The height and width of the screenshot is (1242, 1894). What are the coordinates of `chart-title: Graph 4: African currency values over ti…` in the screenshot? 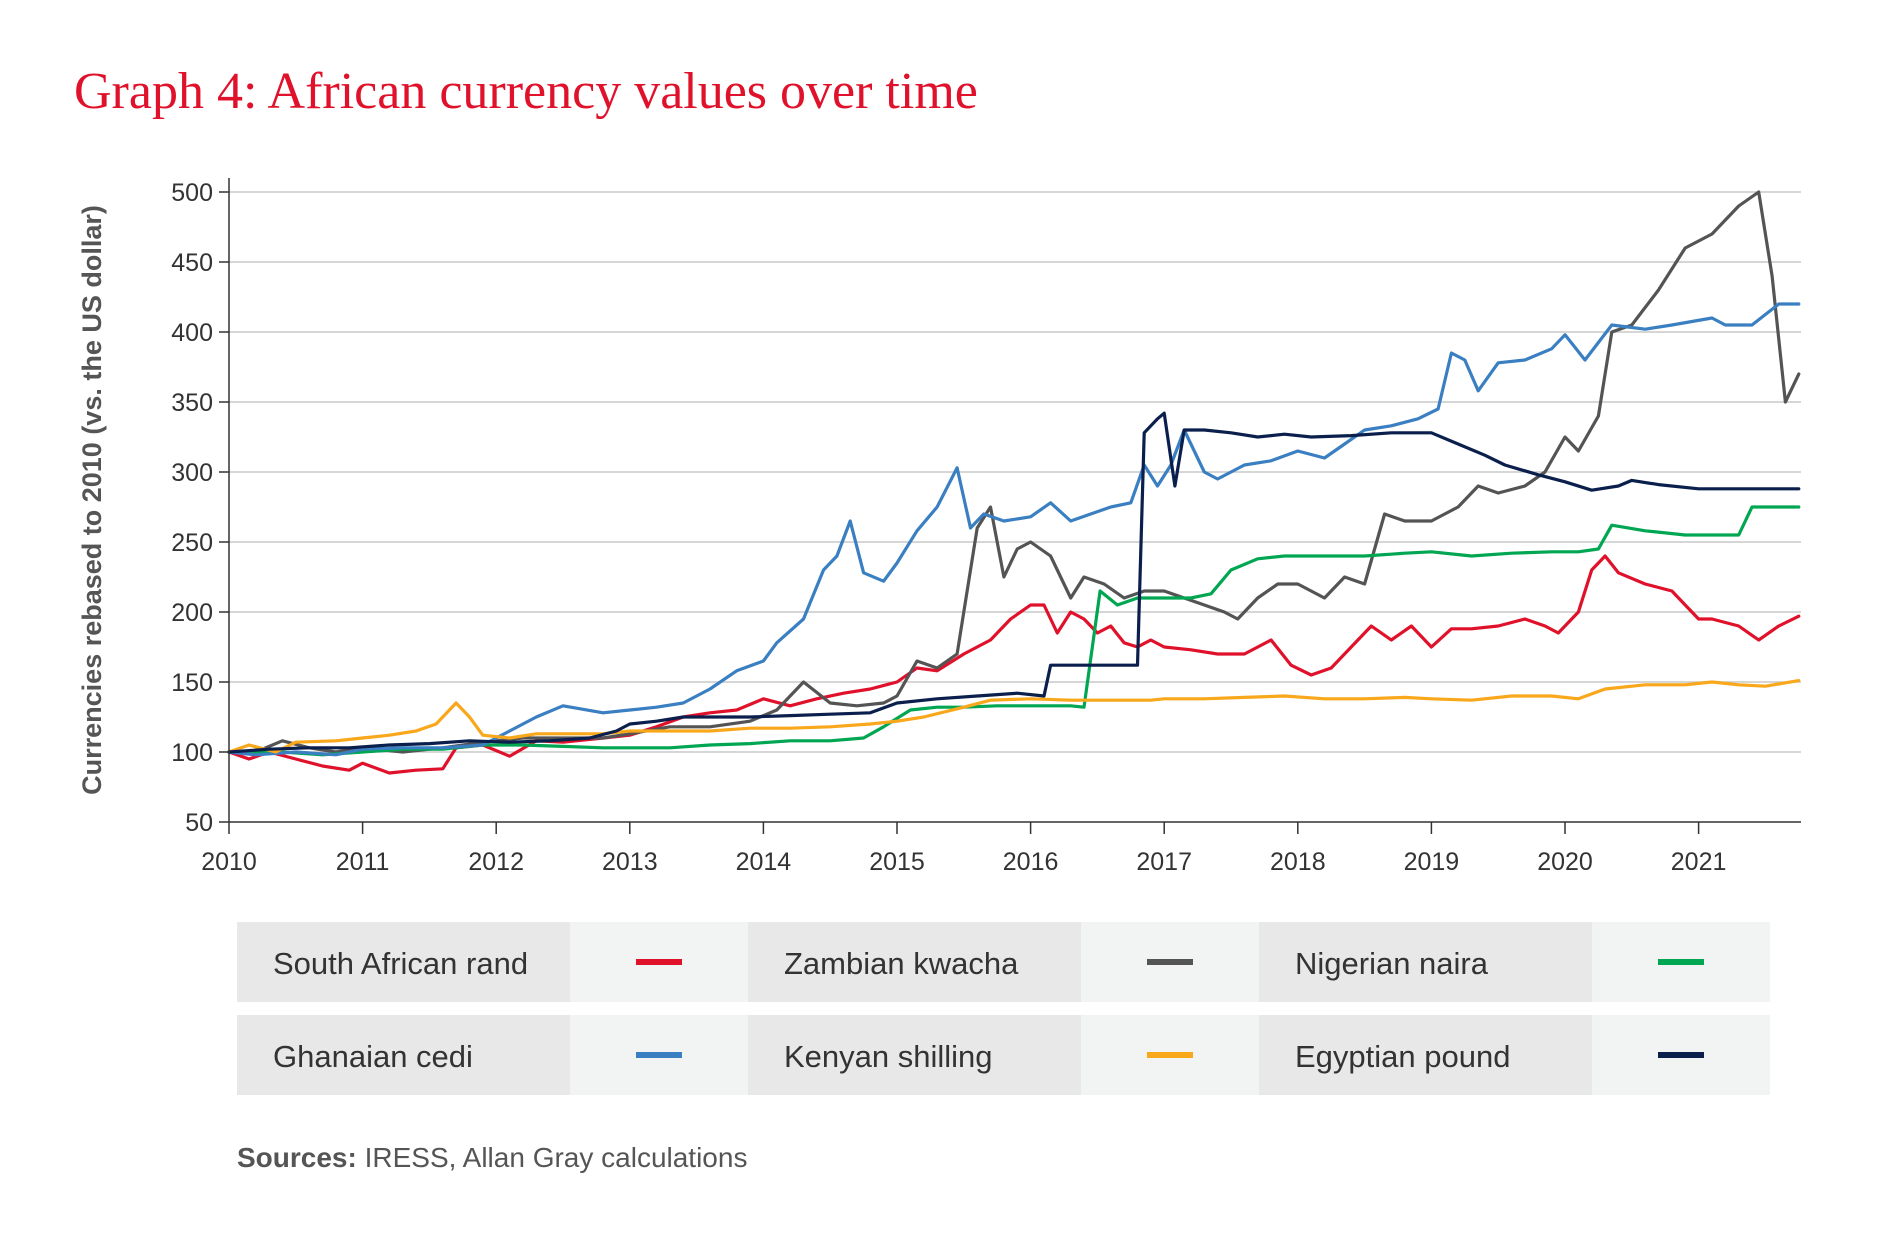 It's located at (526, 91).